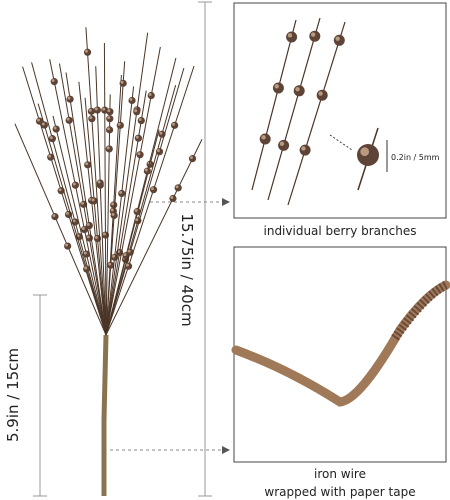 The image size is (450, 500). What do you see at coordinates (341, 142) in the screenshot?
I see `pointer` at bounding box center [341, 142].